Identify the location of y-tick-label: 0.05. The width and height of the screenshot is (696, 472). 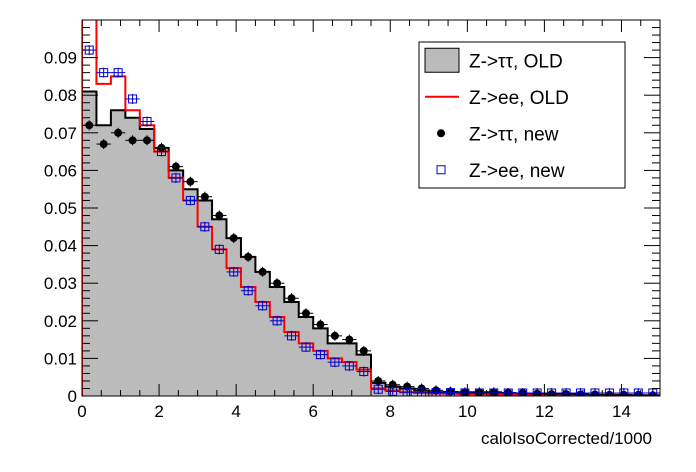
(60, 208).